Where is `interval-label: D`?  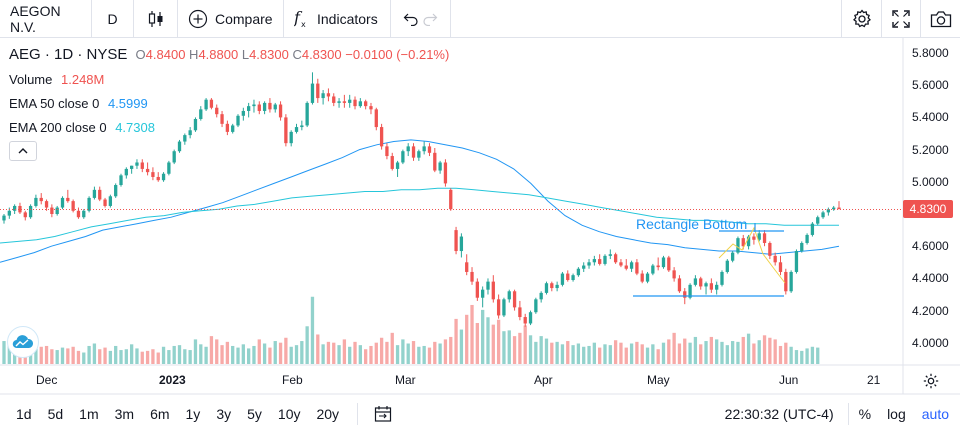
interval-label: D is located at coordinates (112, 18).